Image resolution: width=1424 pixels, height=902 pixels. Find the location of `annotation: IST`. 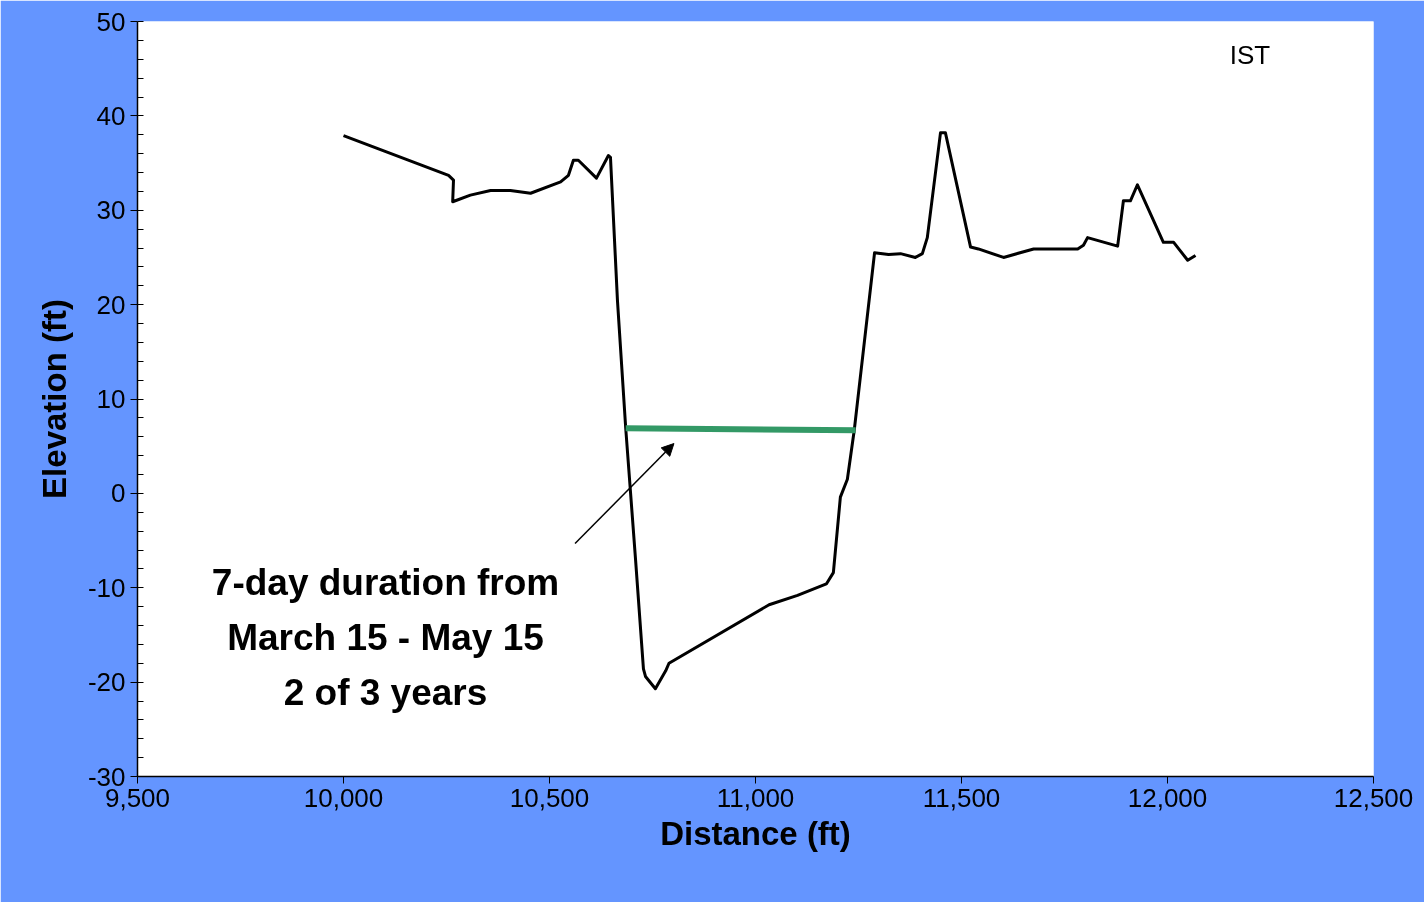

annotation: IST is located at coordinates (1250, 55).